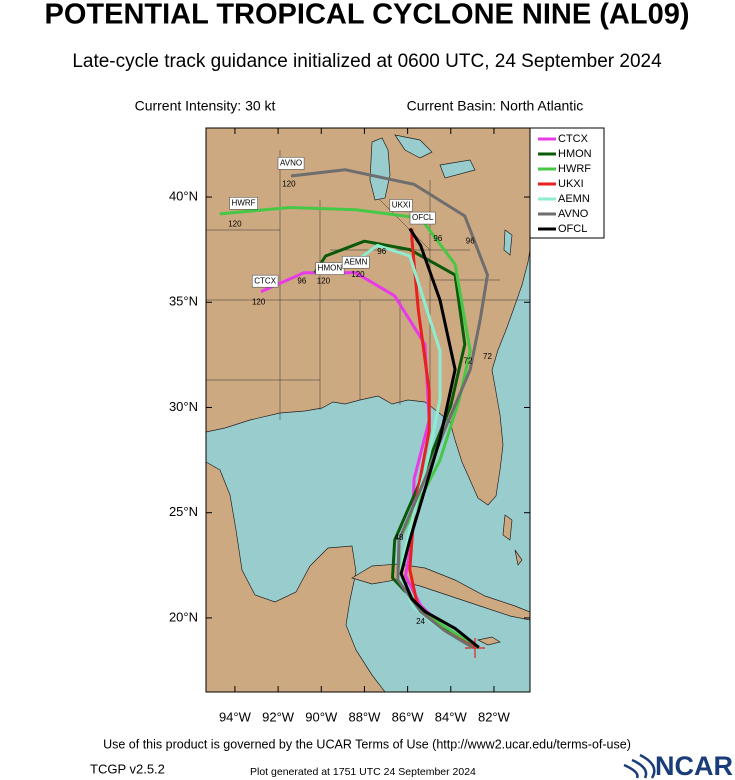  What do you see at coordinates (488, 641) in the screenshot?
I see `jamaica` at bounding box center [488, 641].